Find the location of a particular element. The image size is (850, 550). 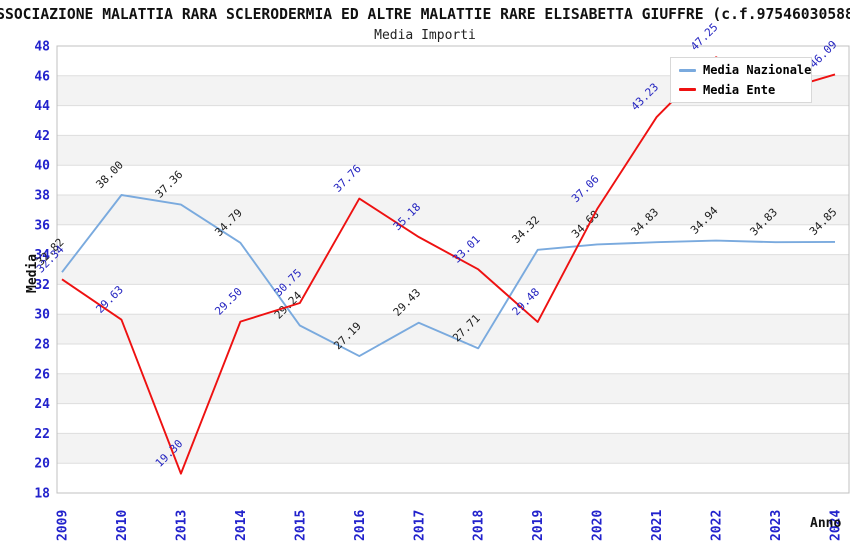

y-tick-label: 32 is located at coordinates (42, 285).